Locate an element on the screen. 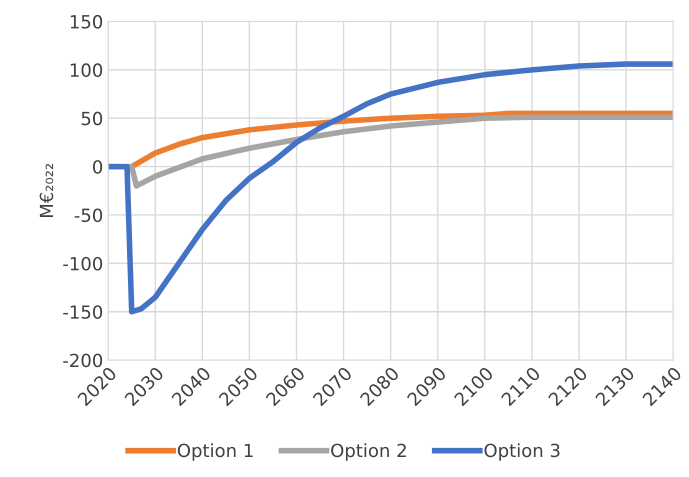 The height and width of the screenshot is (477, 689). y-tick-label: 150 is located at coordinates (86, 21).